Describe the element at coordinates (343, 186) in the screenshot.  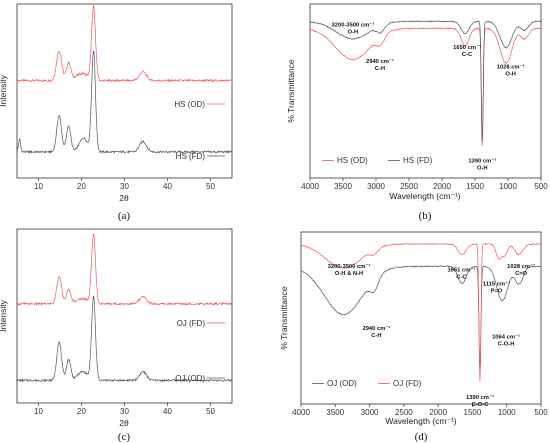
I see `x-tick-label-b: 3500` at that location.